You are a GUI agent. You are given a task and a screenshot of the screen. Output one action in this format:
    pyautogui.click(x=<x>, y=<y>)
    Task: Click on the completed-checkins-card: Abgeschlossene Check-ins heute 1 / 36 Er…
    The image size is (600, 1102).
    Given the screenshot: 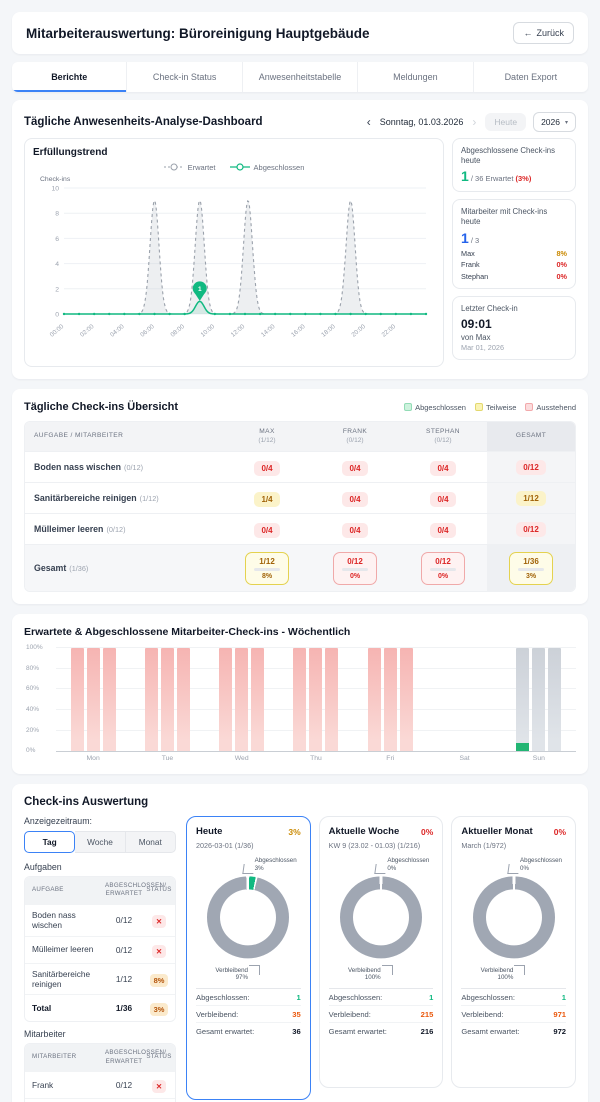 What is the action you would take?
    pyautogui.click(x=514, y=165)
    